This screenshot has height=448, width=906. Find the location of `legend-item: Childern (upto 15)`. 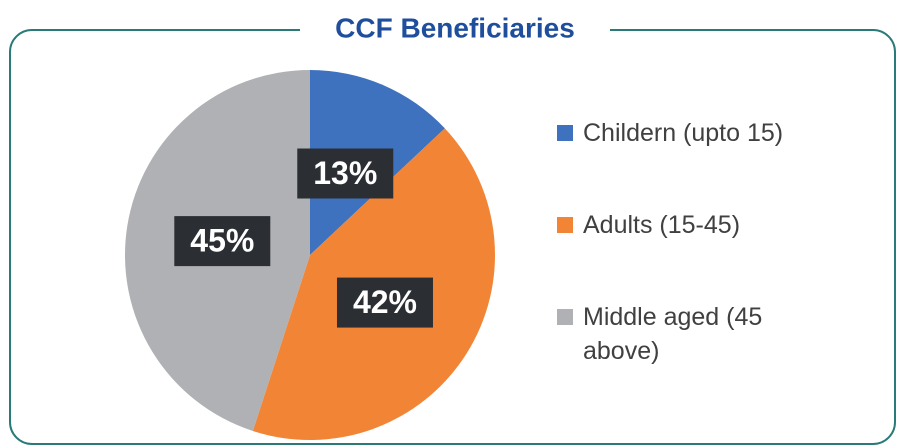

legend-item: Childern (upto 15) is located at coordinates (682, 162).